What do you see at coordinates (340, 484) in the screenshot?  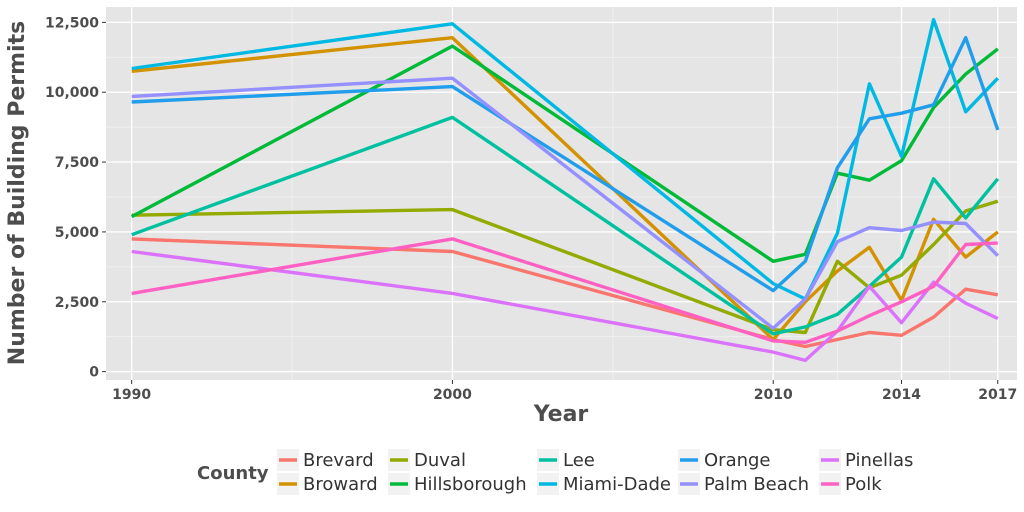 I see `legend-label-broward: Broward` at bounding box center [340, 484].